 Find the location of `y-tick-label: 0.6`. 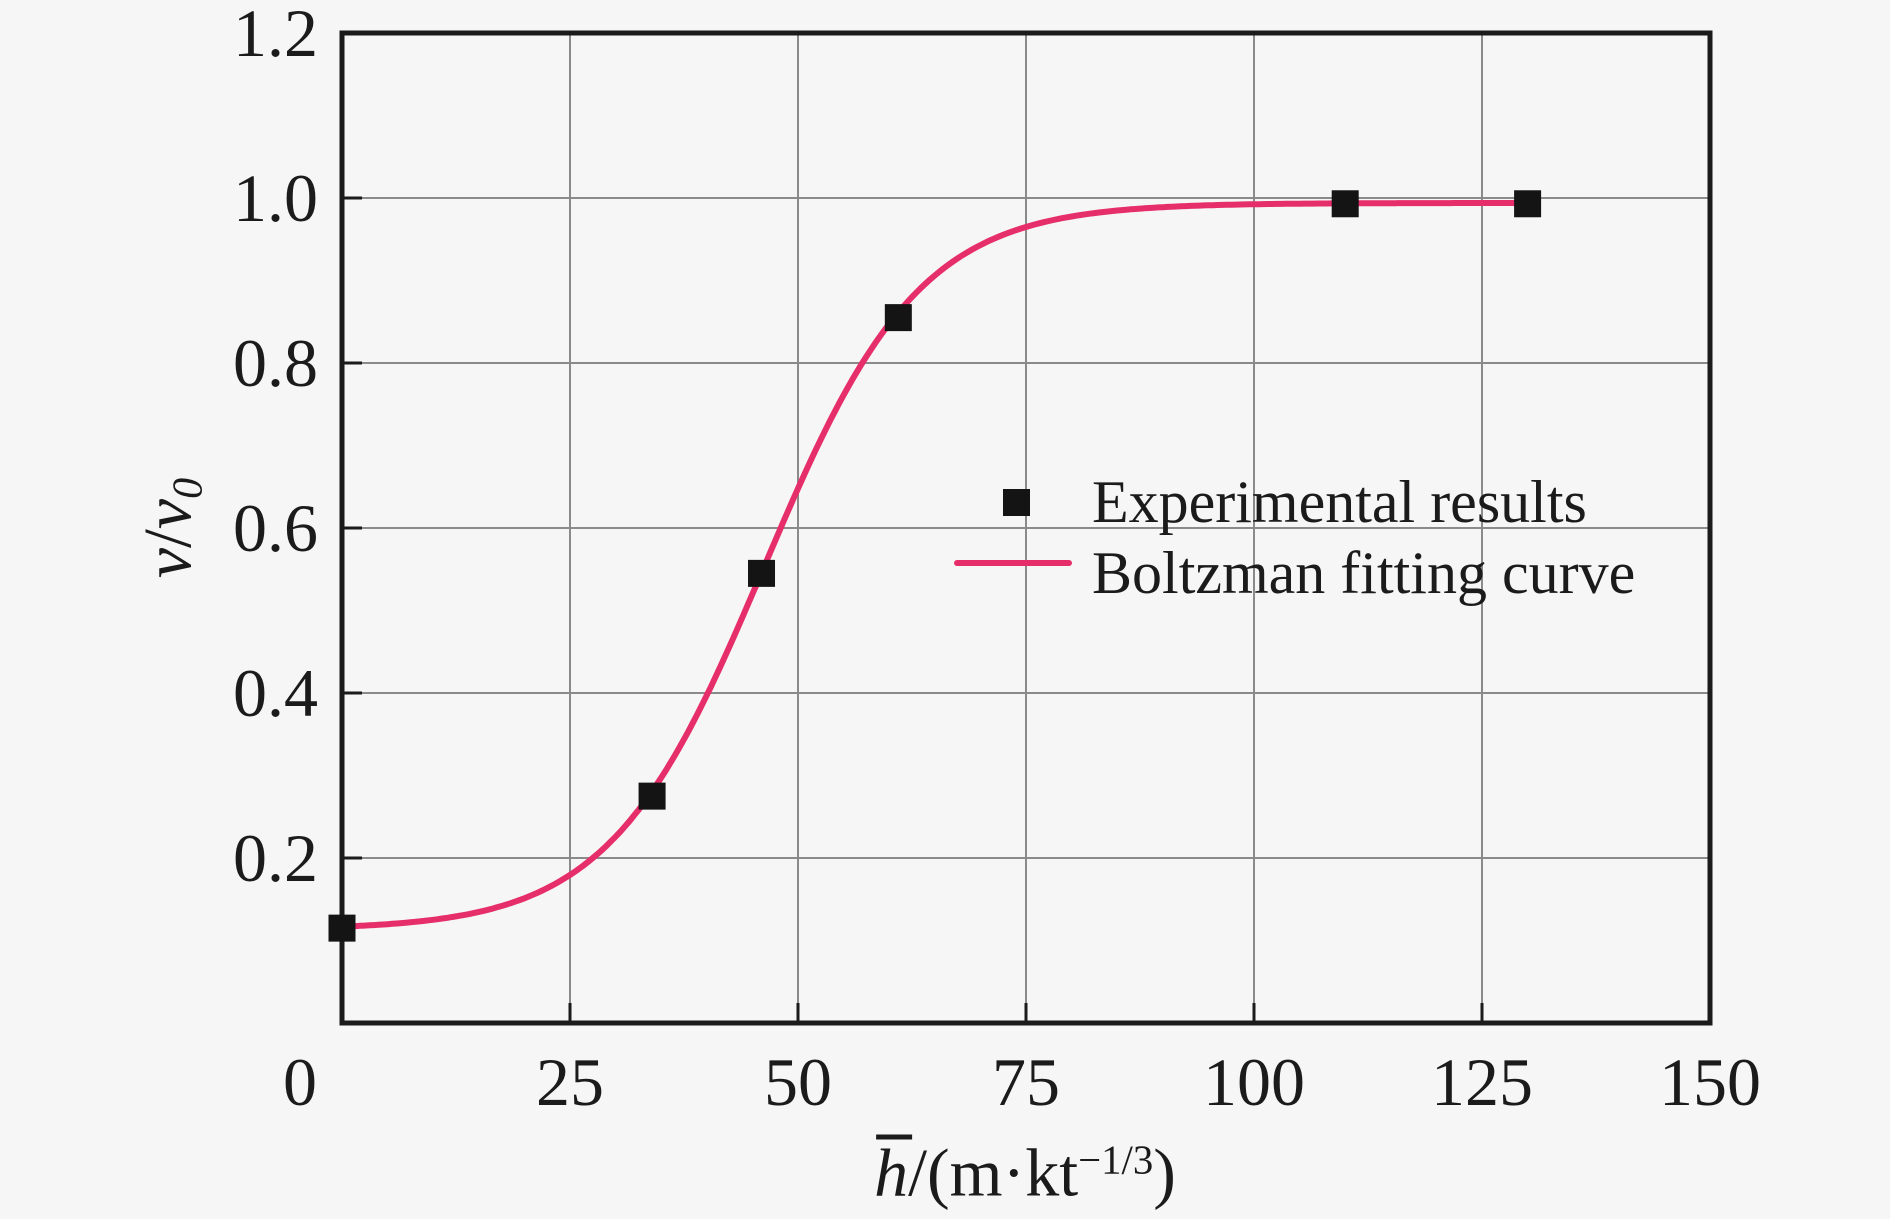

y-tick-label: 0.6 is located at coordinates (275, 528).